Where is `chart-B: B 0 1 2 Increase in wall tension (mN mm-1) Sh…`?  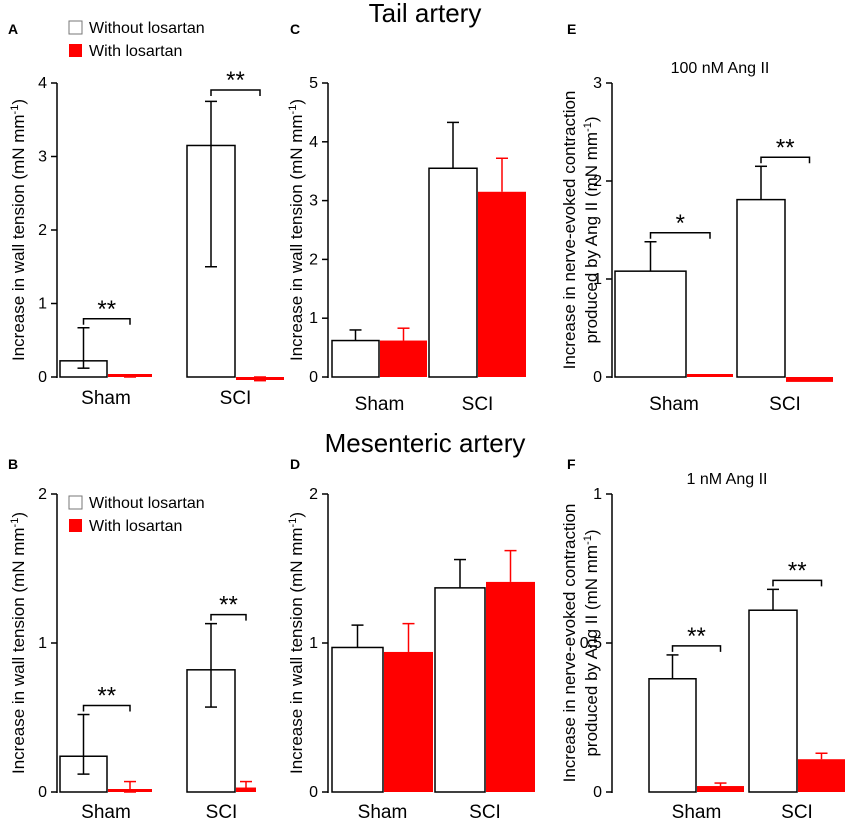 chart-B: B 0 1 2 Increase in wall tension (mN mm-1) Sh… is located at coordinates (132, 638).